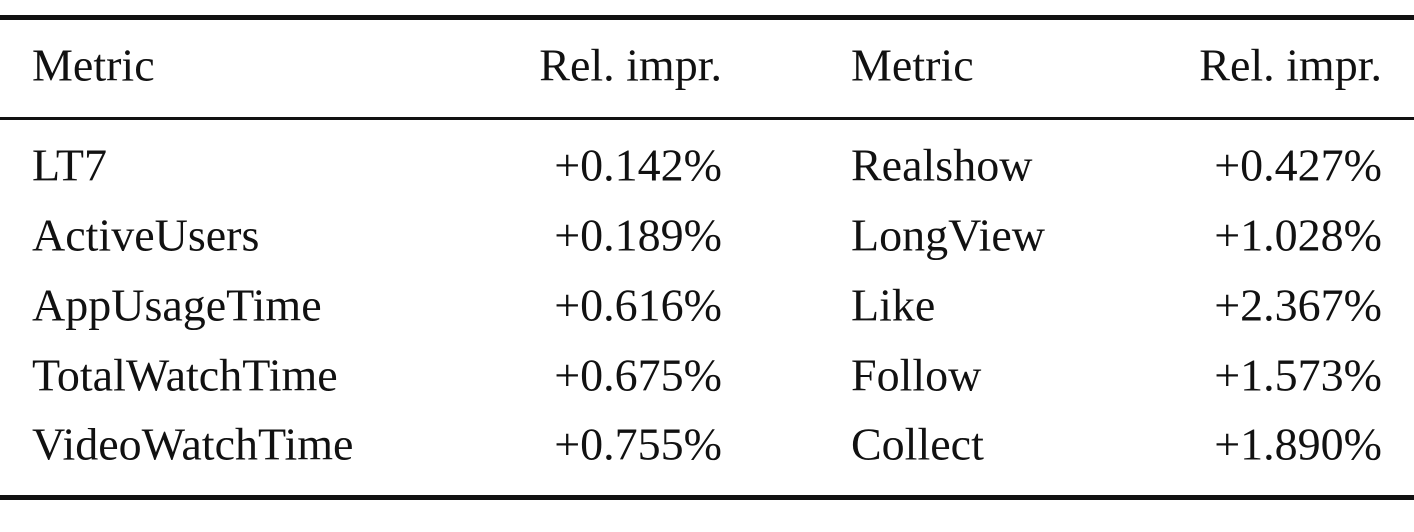 The height and width of the screenshot is (532, 1414). What do you see at coordinates (707, 497) in the screenshot?
I see `bottom-rule` at bounding box center [707, 497].